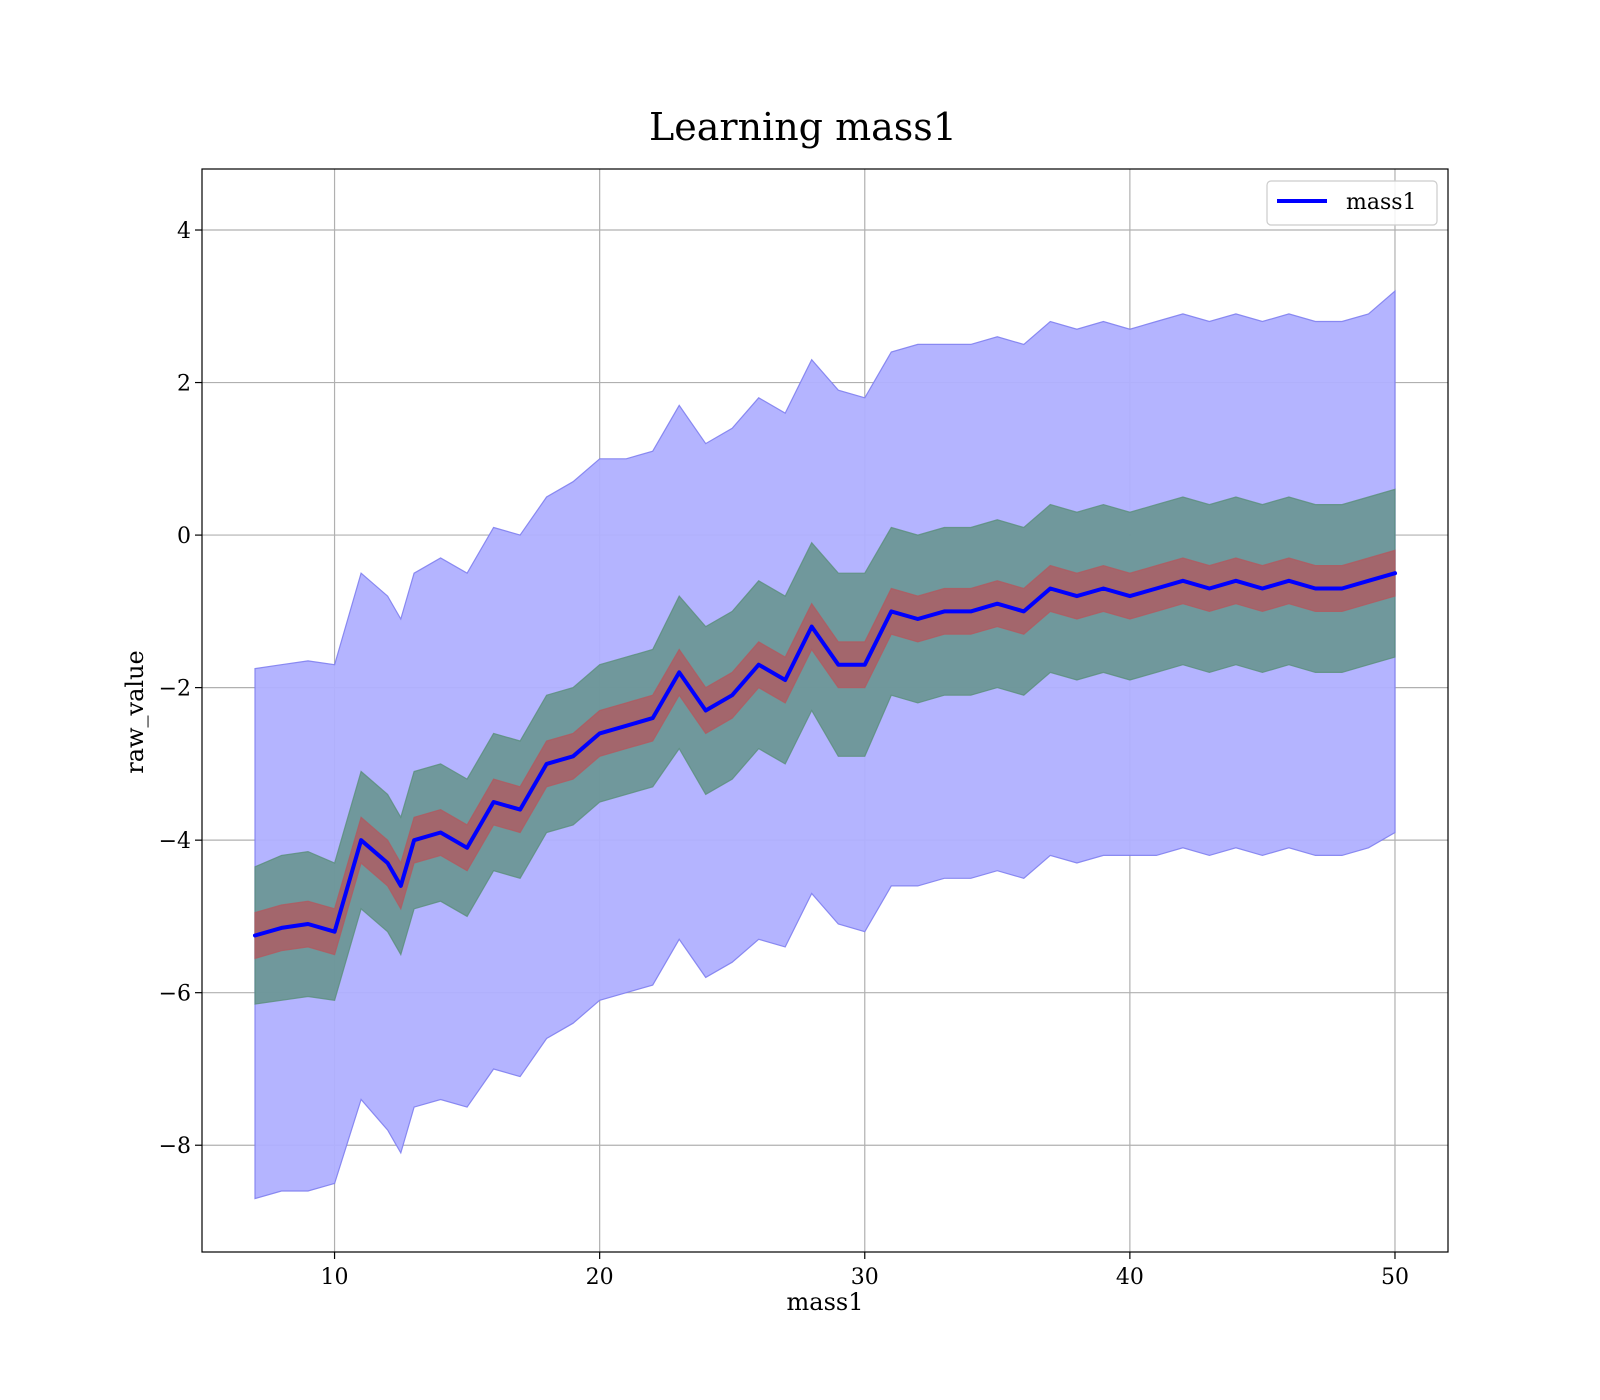 This screenshot has height=1400, width=1600. What do you see at coordinates (175, 1146) in the screenshot?
I see `y-tick-label--8: −8` at bounding box center [175, 1146].